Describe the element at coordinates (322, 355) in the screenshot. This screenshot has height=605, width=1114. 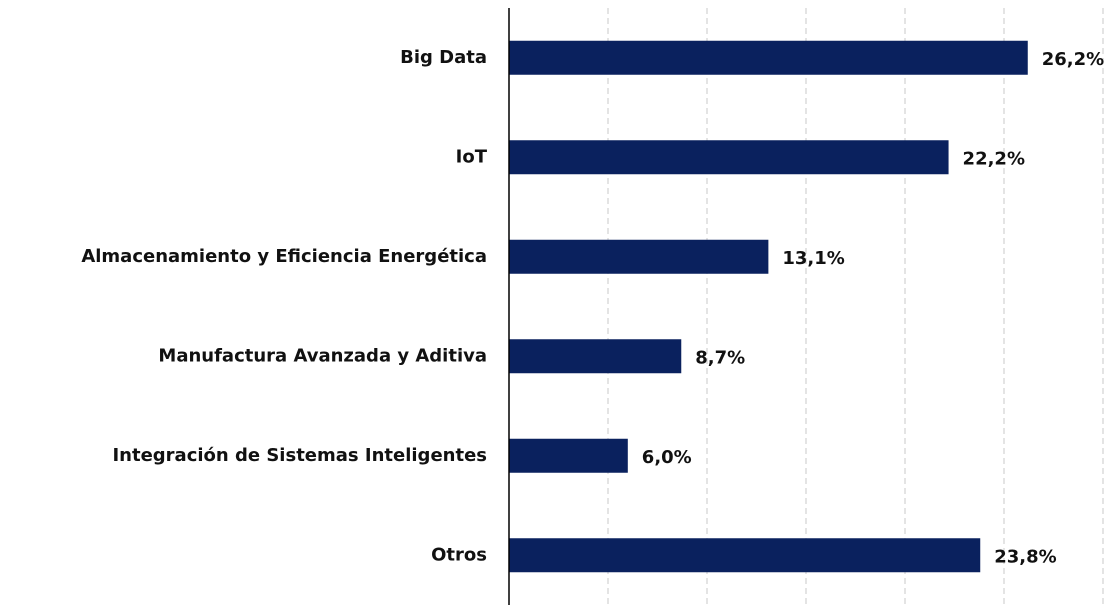
I see `y-tick-label: Manufactura Avanzada y Aditiva` at that location.